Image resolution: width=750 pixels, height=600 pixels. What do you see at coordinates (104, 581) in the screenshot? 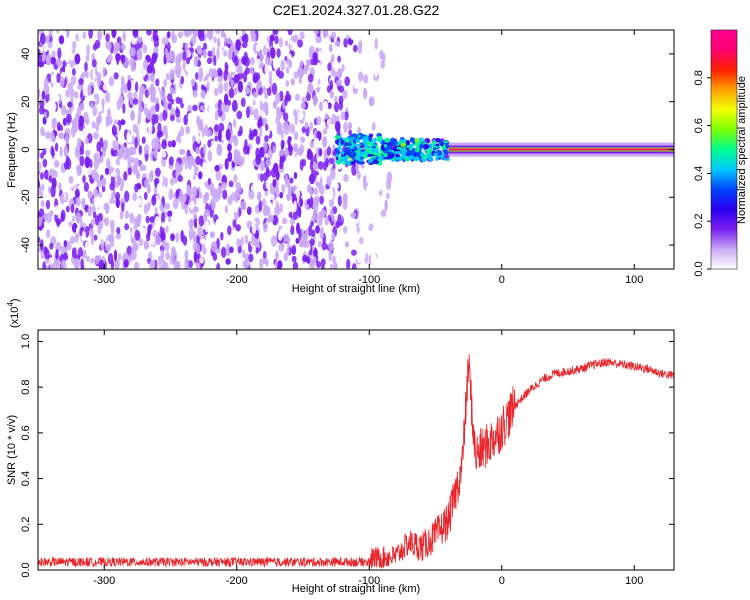
I see `snr-x-tick-label: -300` at bounding box center [104, 581].